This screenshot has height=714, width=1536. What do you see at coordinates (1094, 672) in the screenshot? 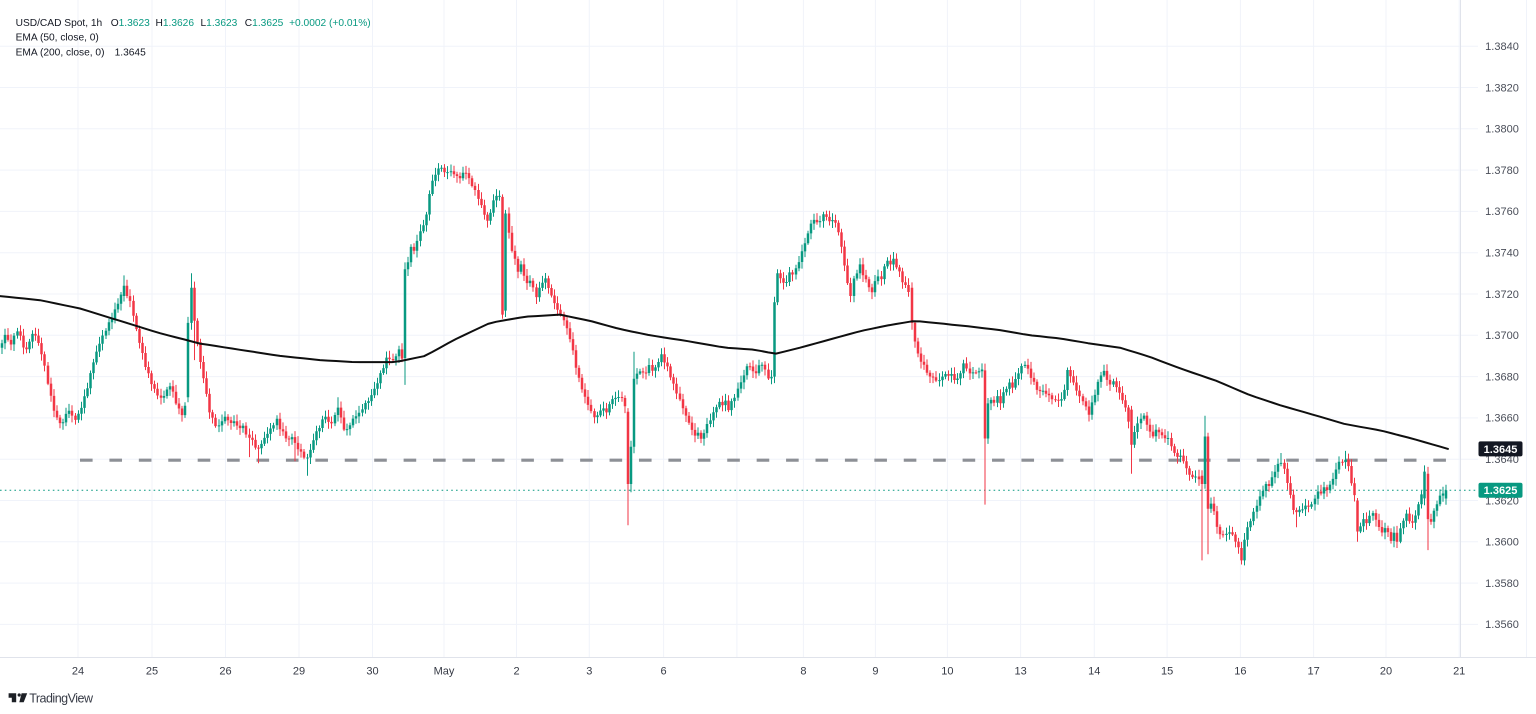
I see `svg-text: 14` at bounding box center [1094, 672].